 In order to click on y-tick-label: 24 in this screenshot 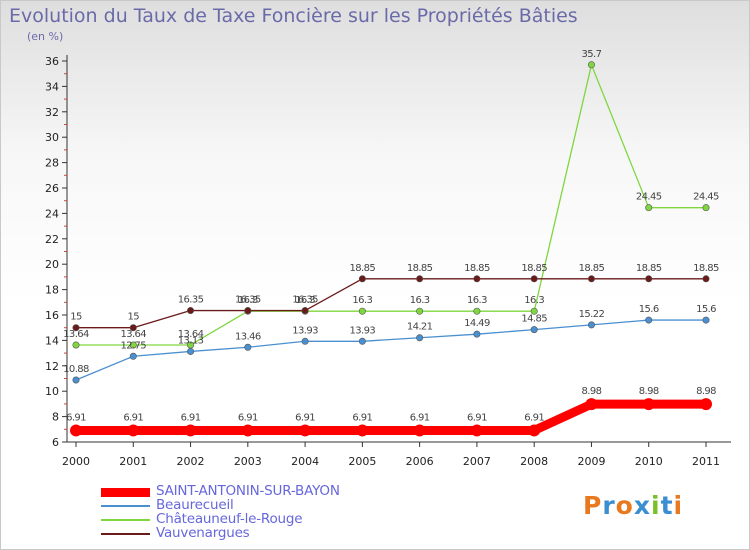, I will do `click(52, 213)`.